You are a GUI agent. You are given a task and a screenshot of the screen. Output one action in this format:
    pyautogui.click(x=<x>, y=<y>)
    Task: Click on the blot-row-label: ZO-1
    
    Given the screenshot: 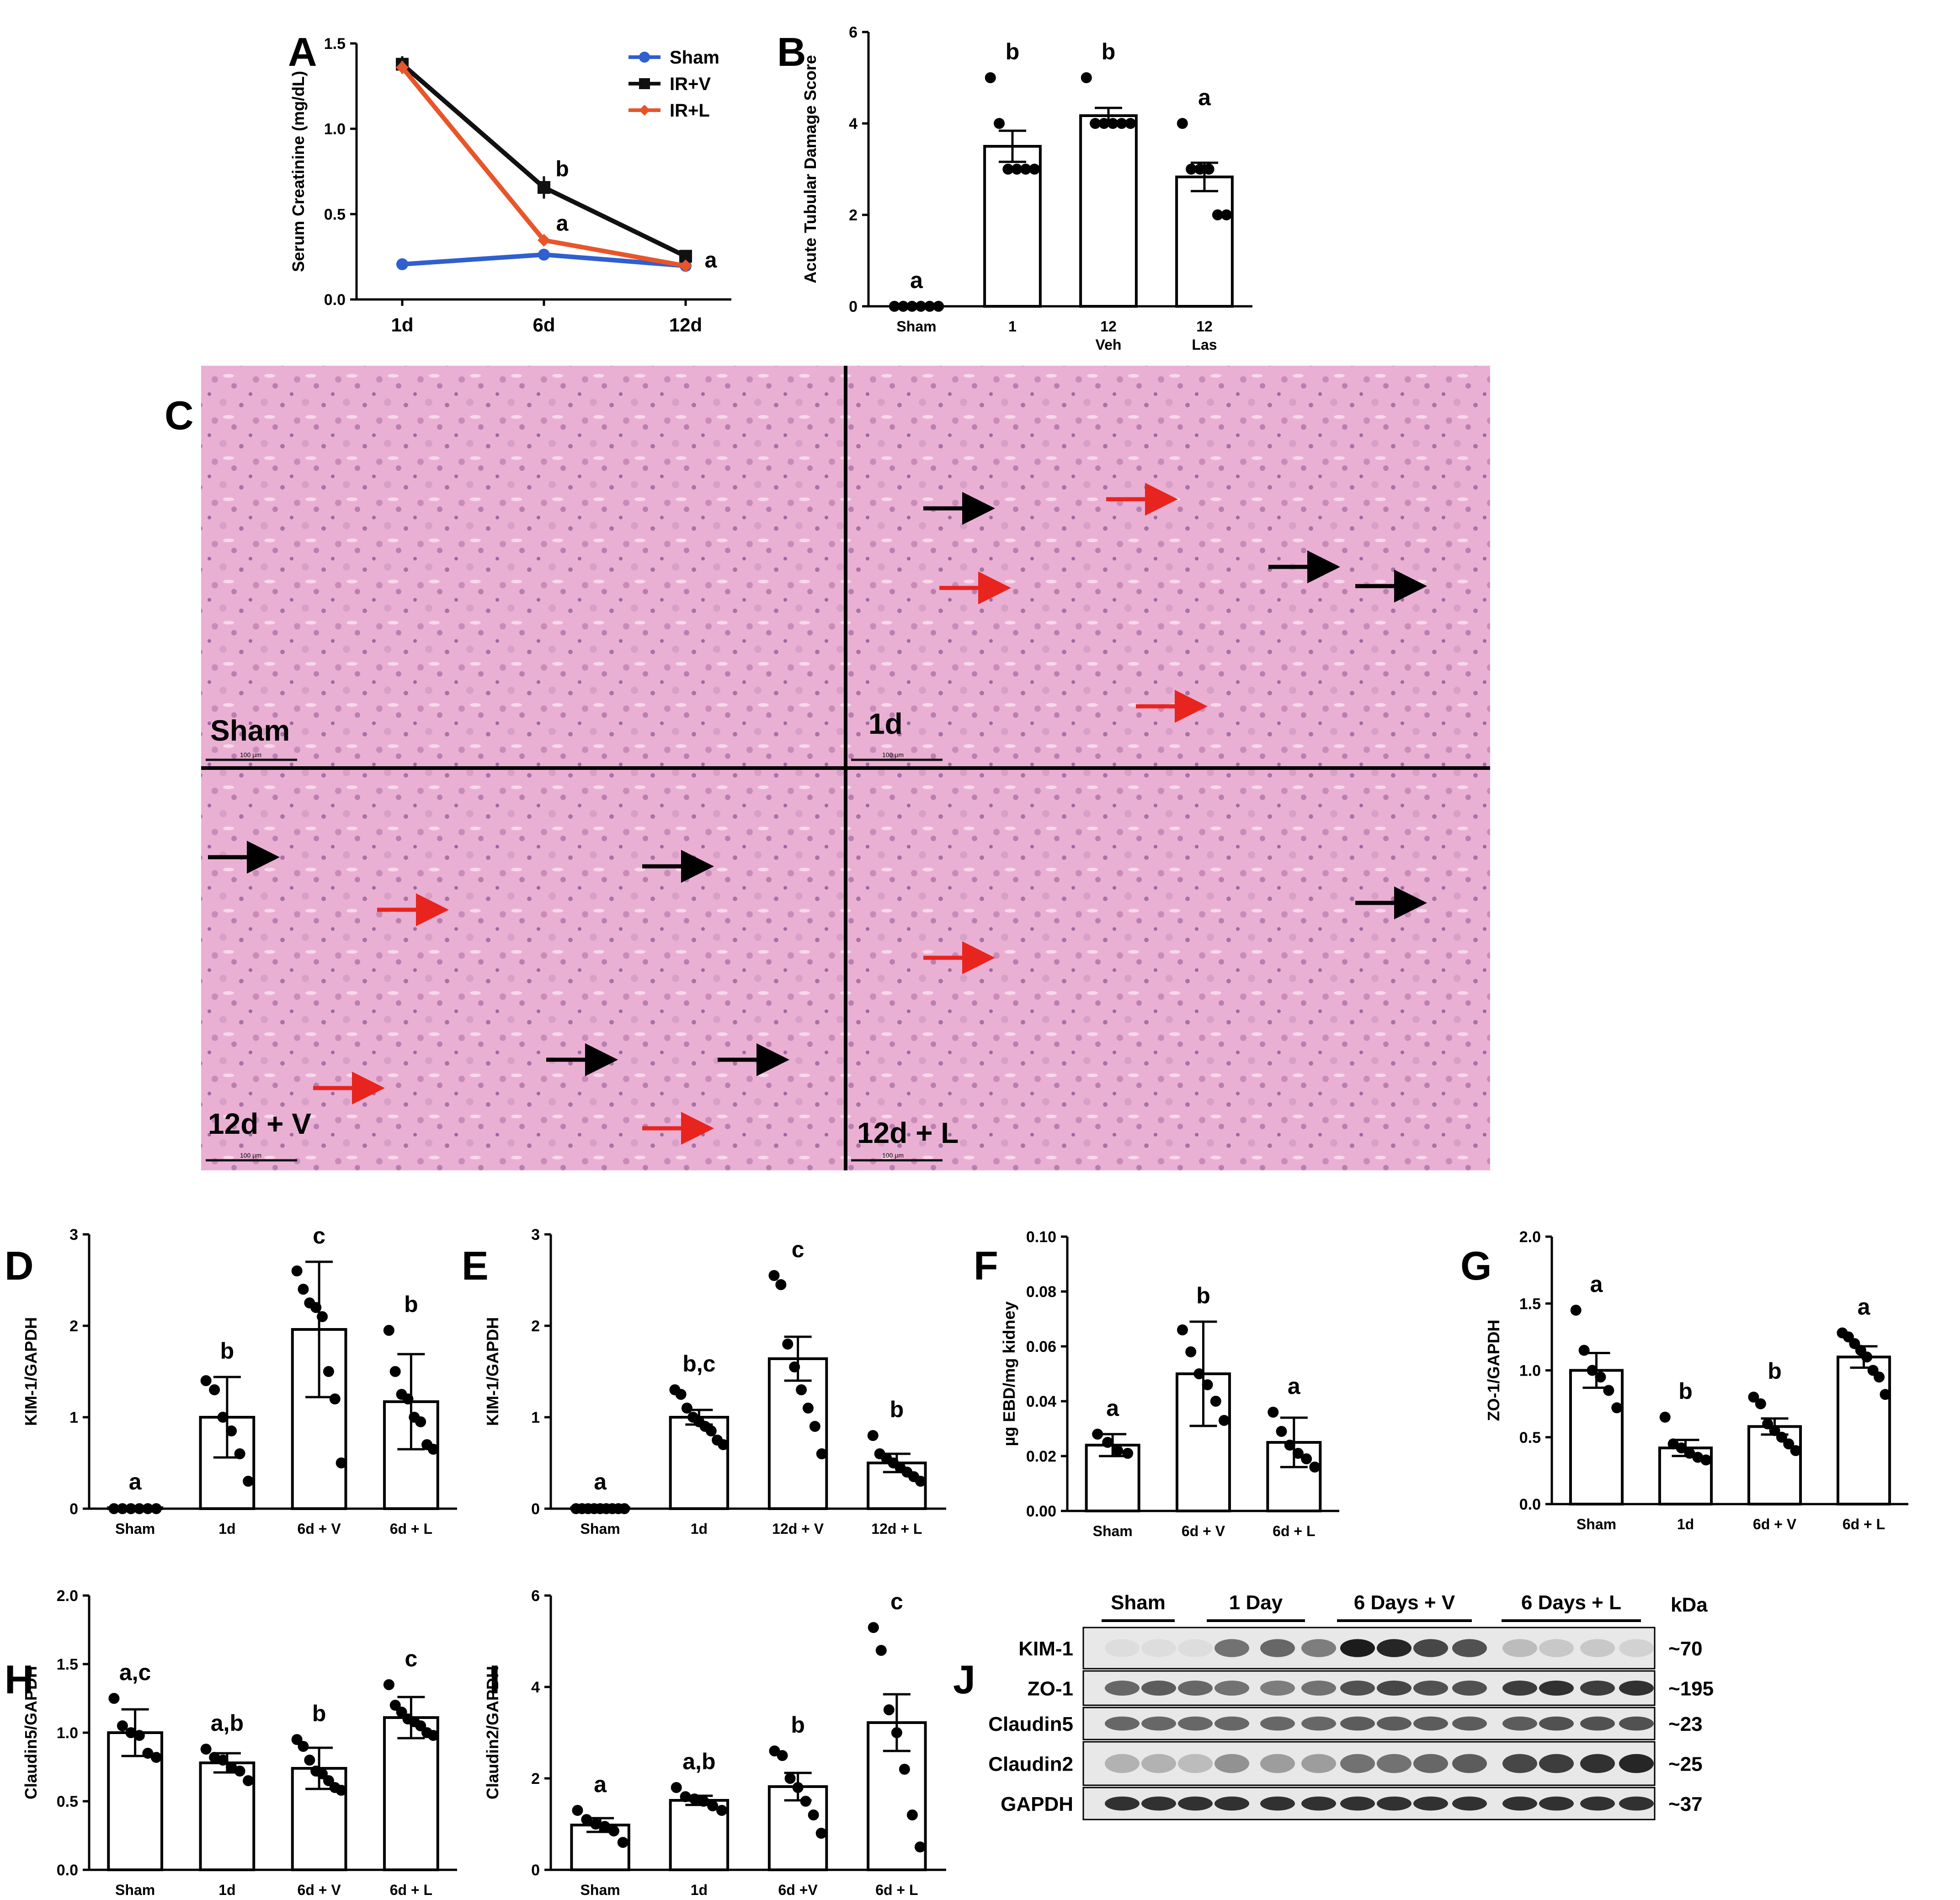 What is the action you would take?
    pyautogui.click(x=1050, y=1689)
    